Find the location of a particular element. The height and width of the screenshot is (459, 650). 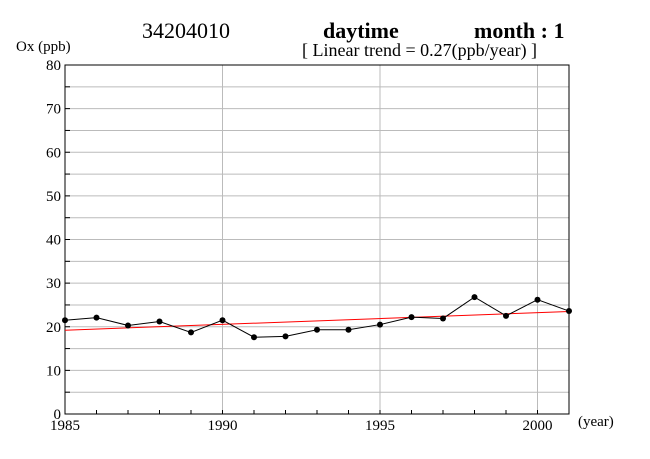

trend-label: [ Linear trend = 0.27(ppb/year) ] is located at coordinates (420, 50).